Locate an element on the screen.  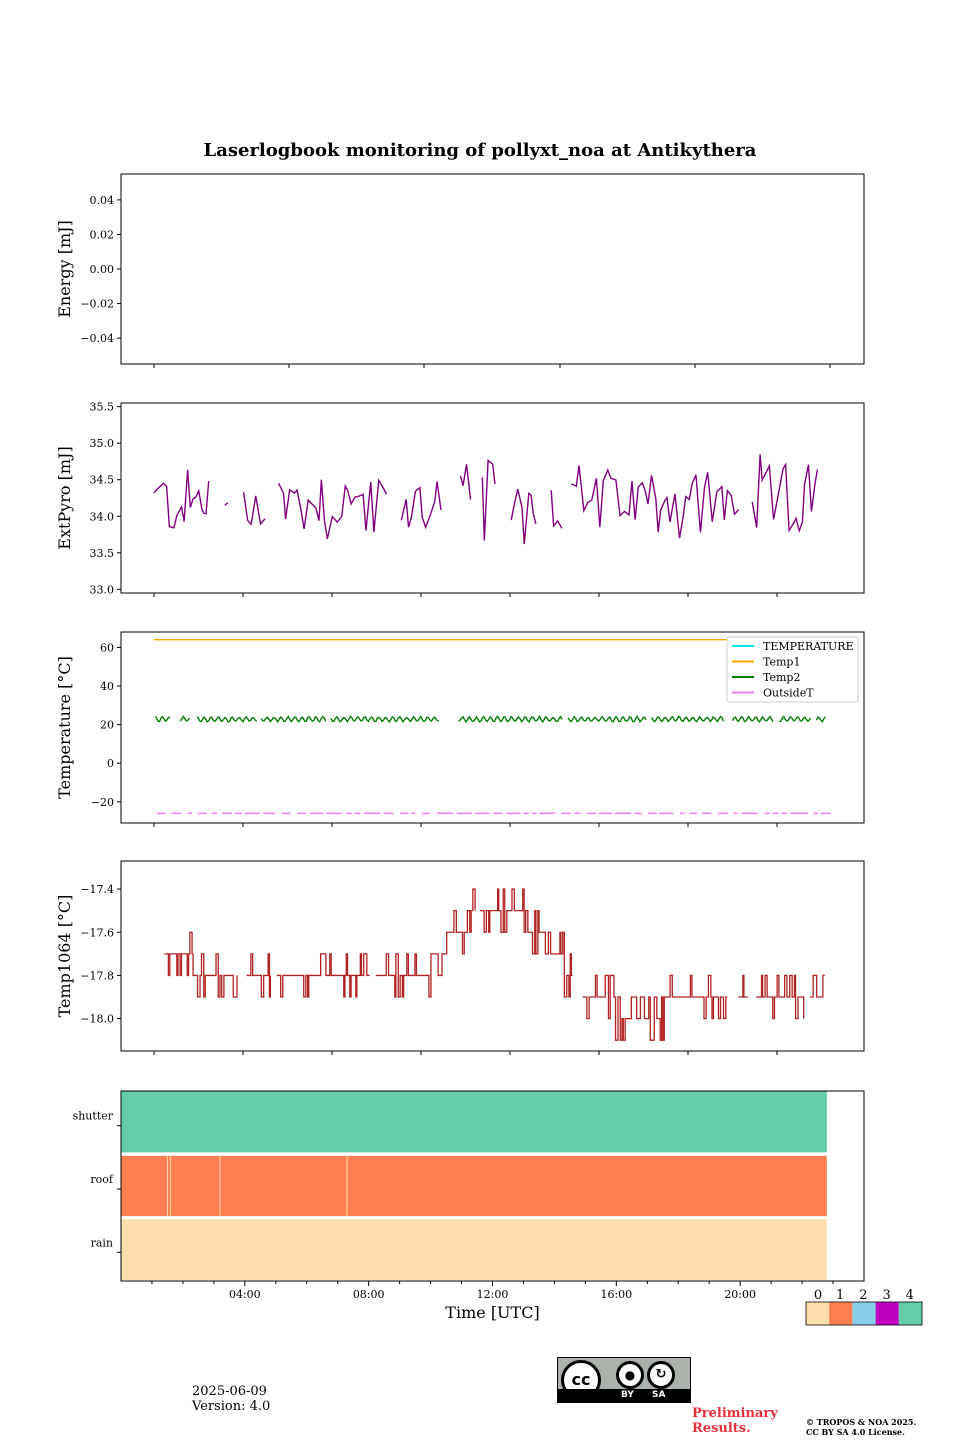
cc-badge-bar is located at coordinates (624, 1395).